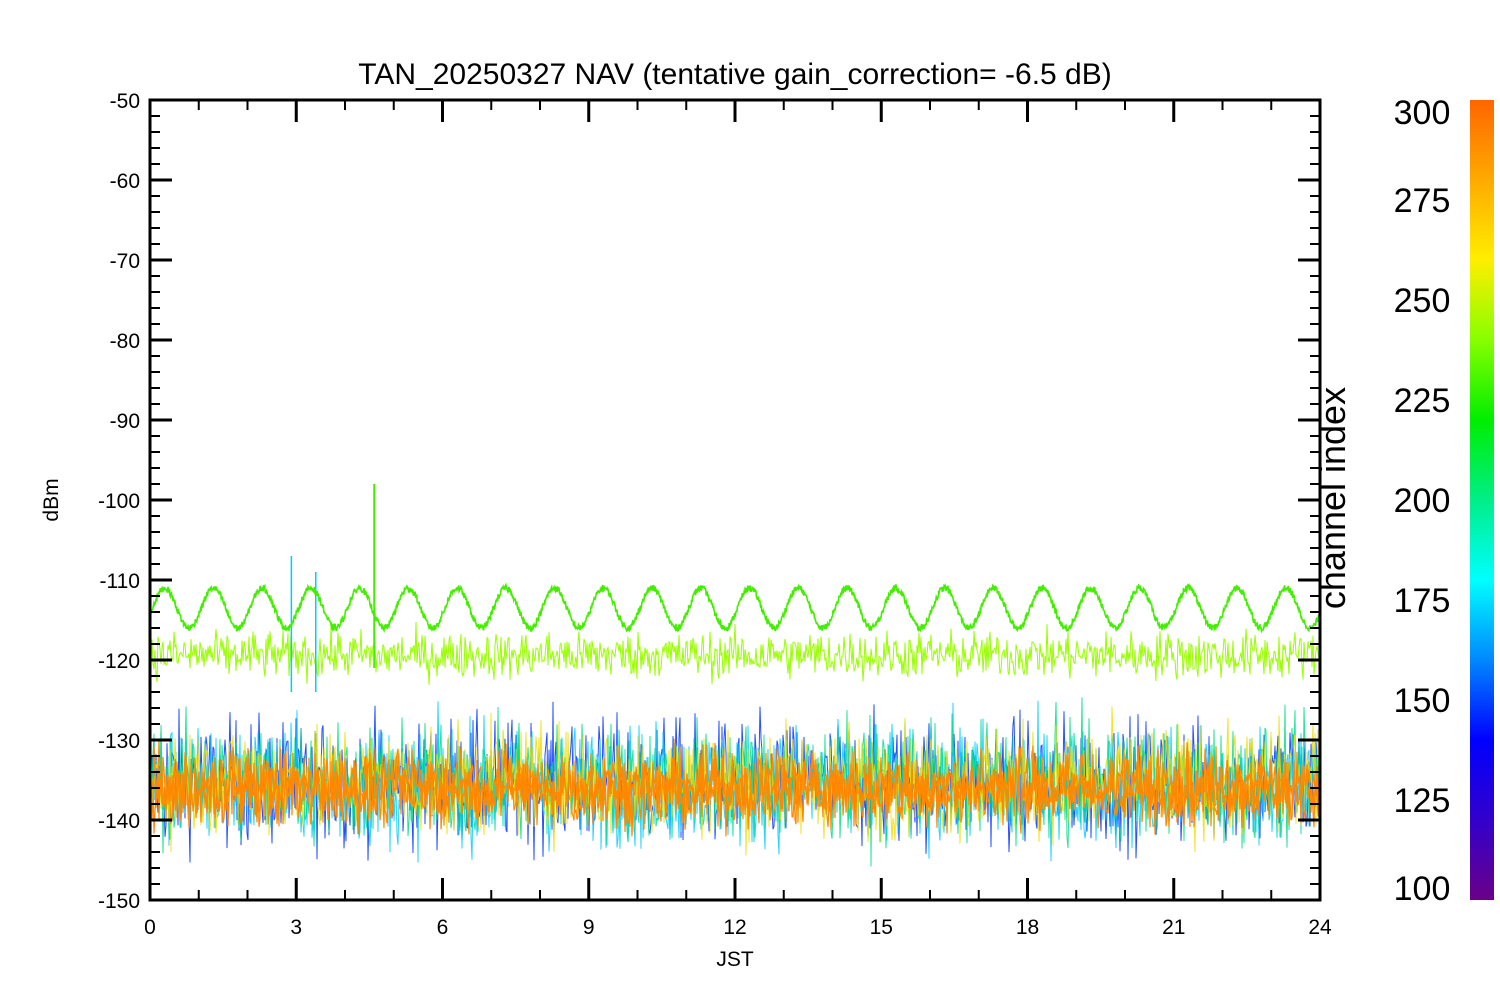  What do you see at coordinates (1422, 201) in the screenshot?
I see `colorbar-tick-label: 275` at bounding box center [1422, 201].